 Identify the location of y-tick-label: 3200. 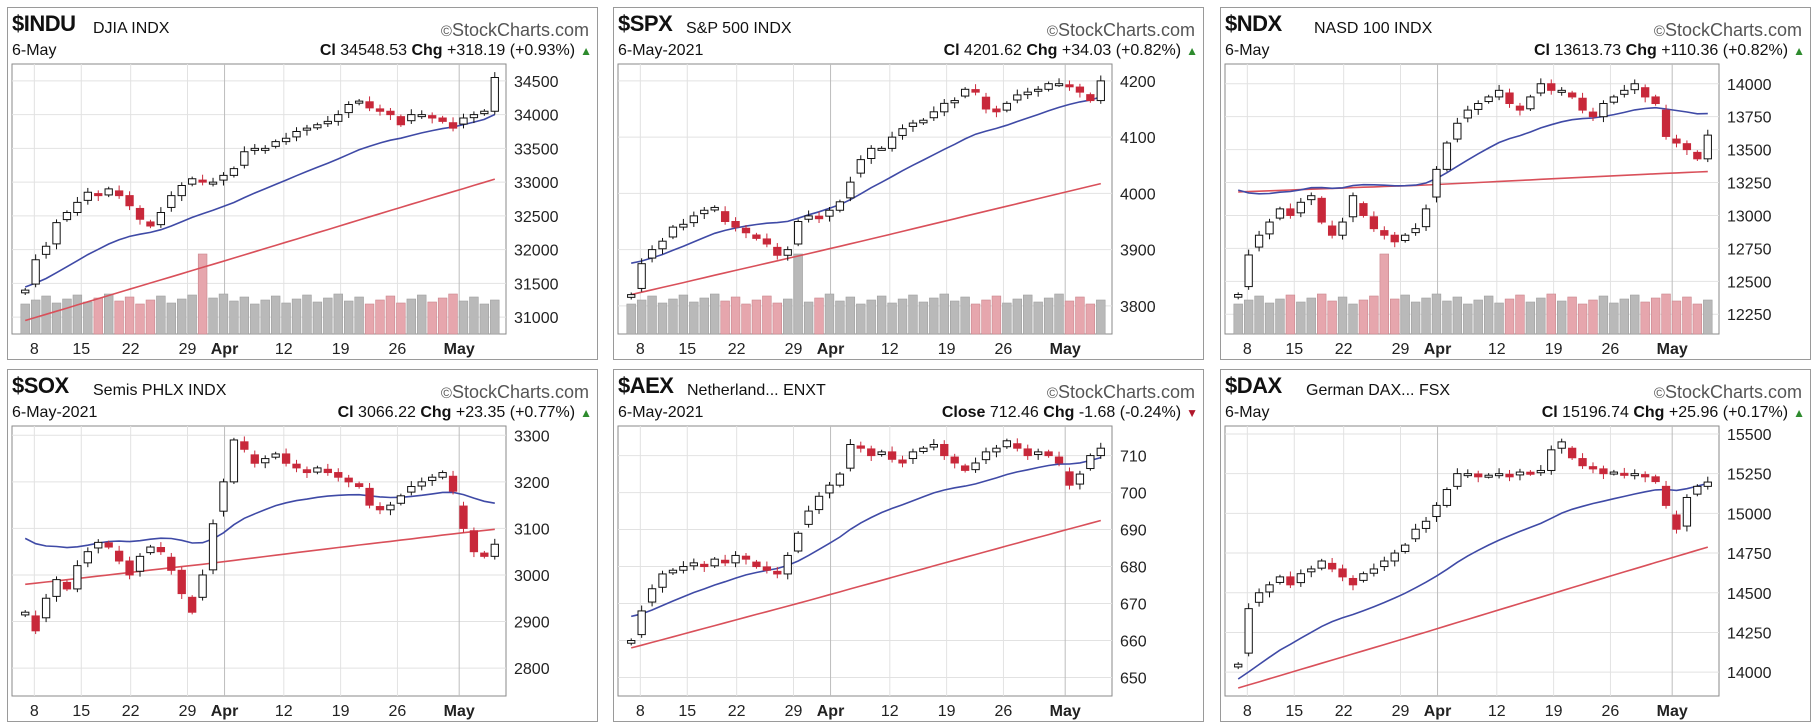
(532, 483).